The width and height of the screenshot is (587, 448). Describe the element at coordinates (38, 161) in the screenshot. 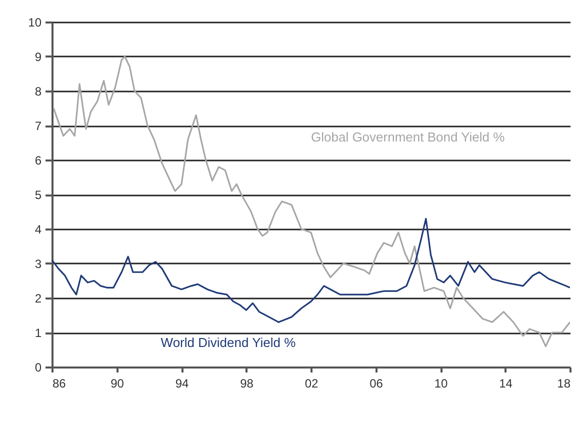

I see `y-tick-label: 6` at that location.